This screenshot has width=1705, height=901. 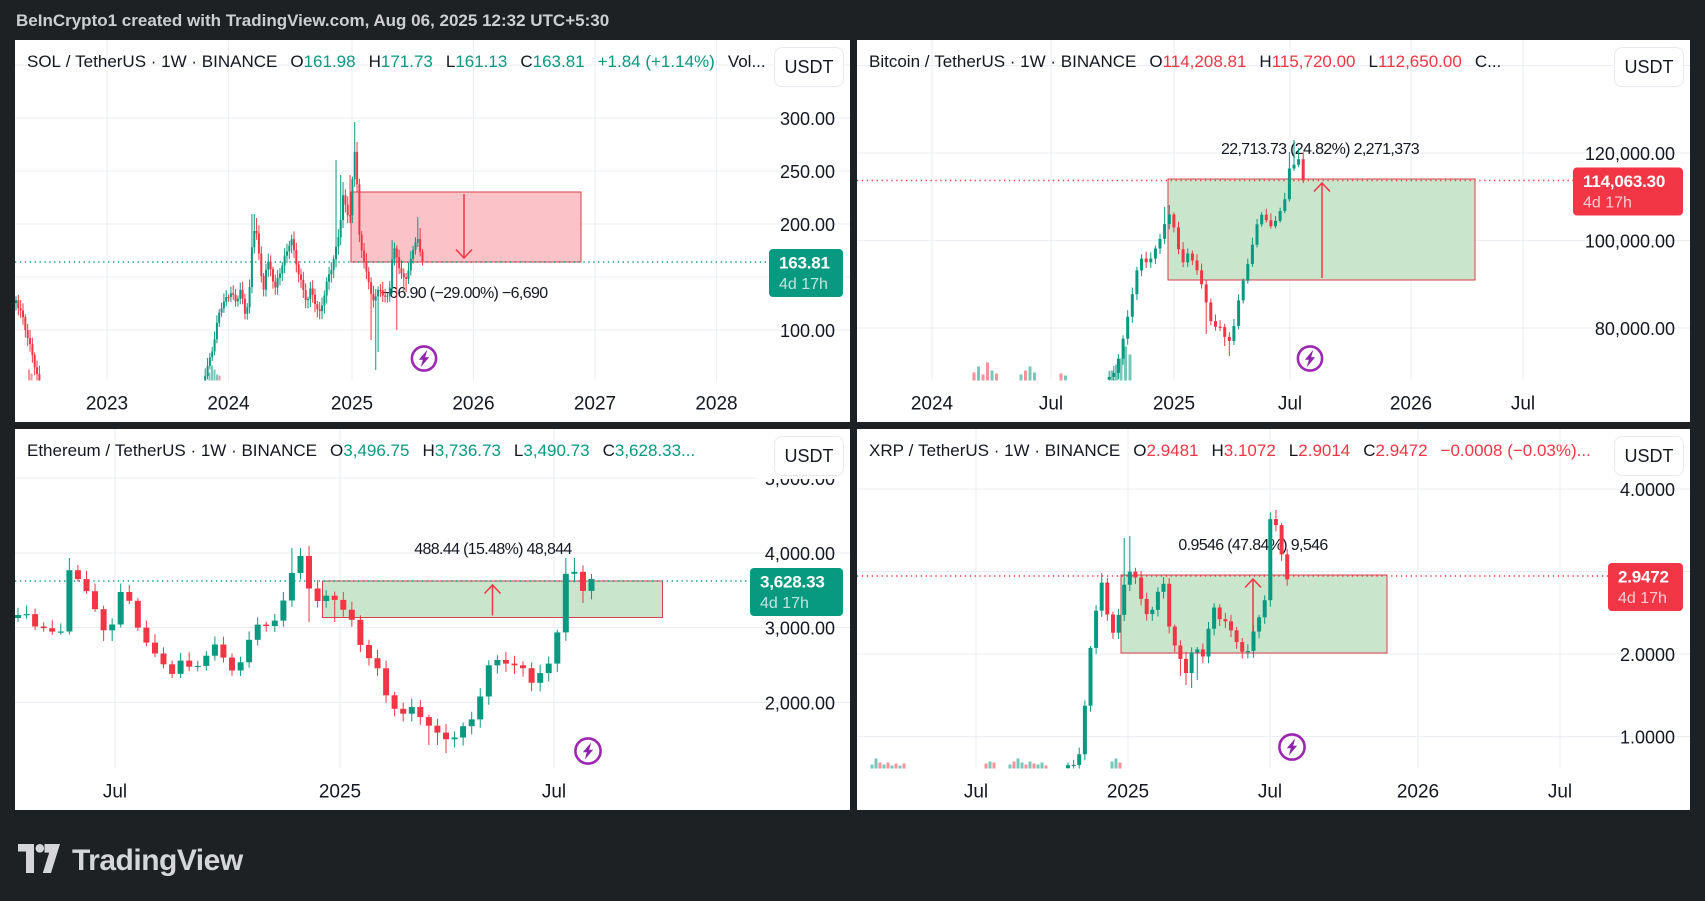 I want to click on svg-text: 488.44 (15.48%) 48,844, so click(x=493, y=549).